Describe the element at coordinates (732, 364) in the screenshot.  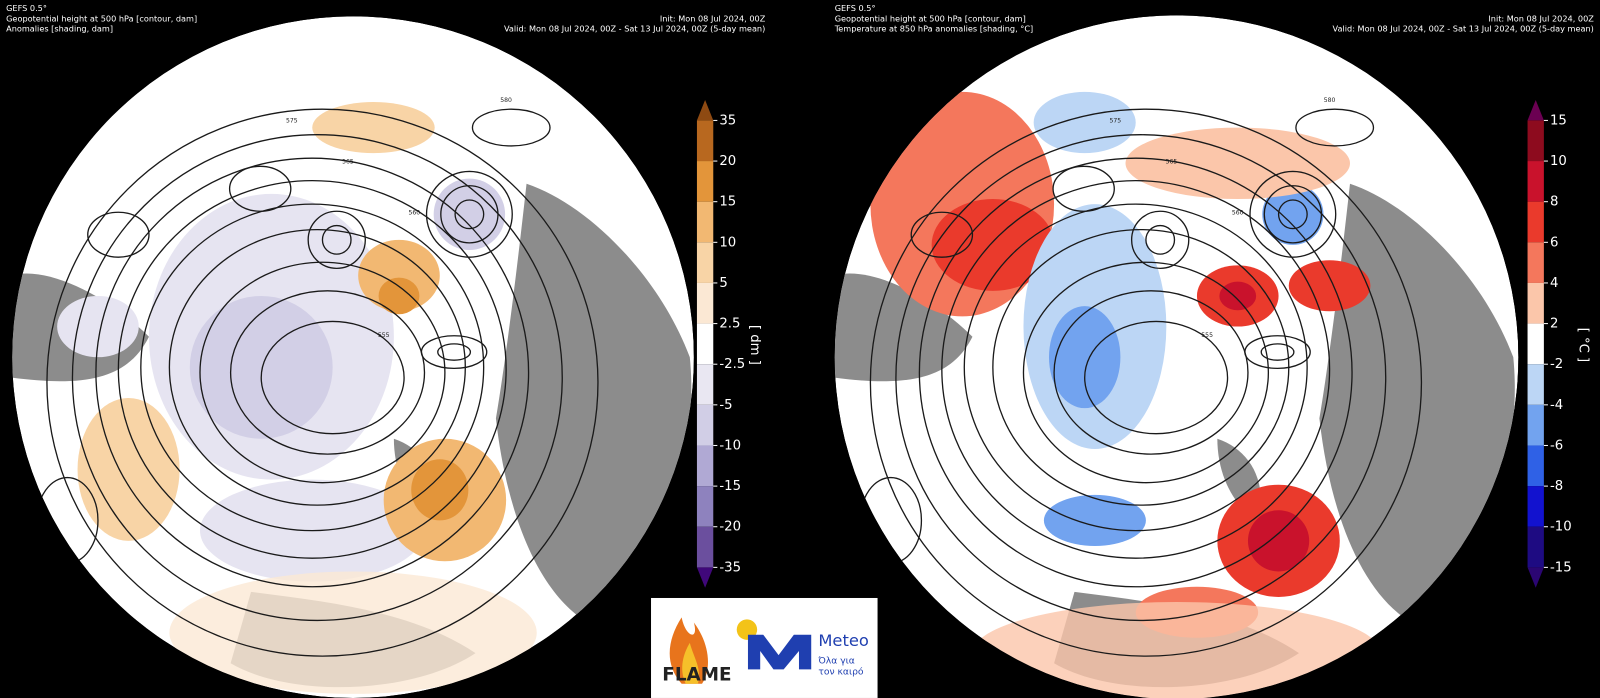
I see `colorbar-tick-label: -2.5` at that location.